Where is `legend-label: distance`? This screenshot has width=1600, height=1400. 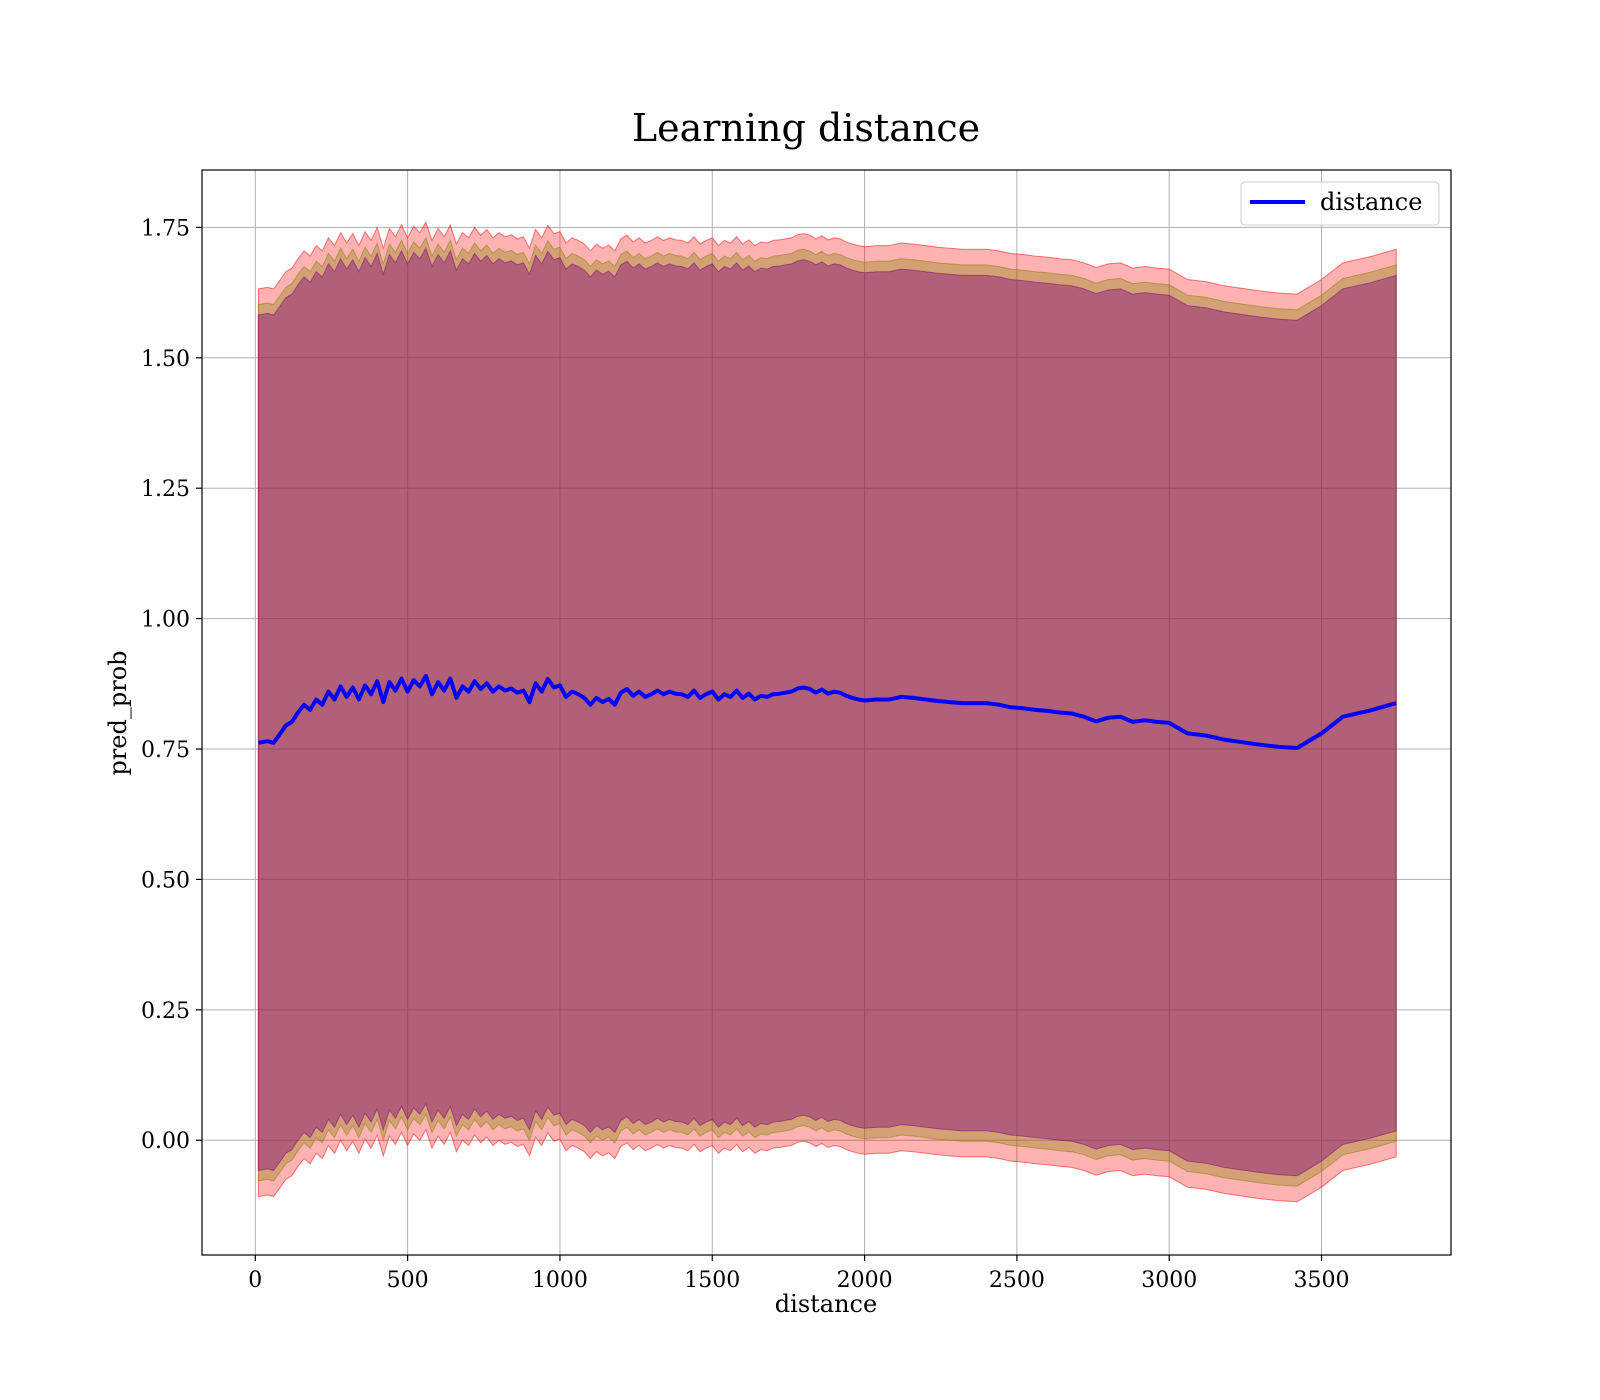
legend-label: distance is located at coordinates (1371, 202).